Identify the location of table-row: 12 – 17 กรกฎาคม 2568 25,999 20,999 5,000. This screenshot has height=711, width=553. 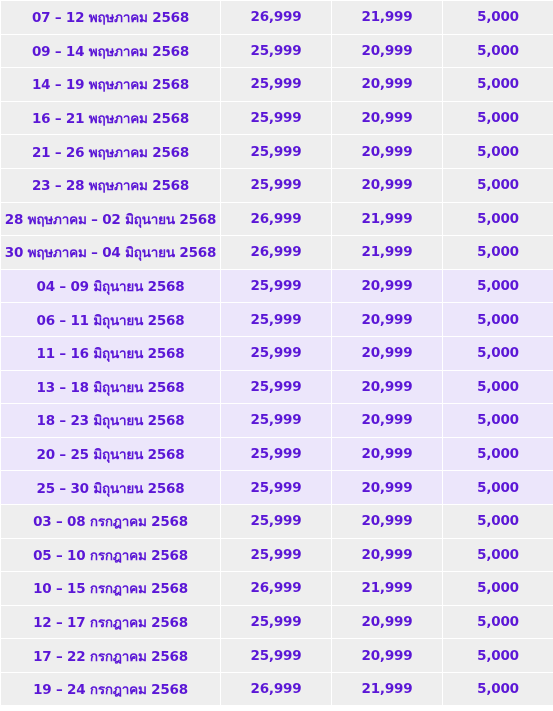
(276, 622).